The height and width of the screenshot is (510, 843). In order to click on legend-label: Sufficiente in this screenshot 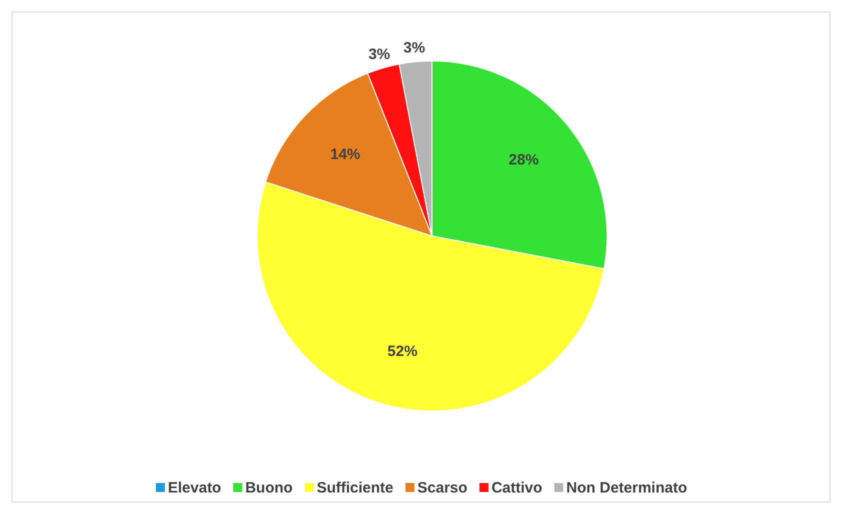, I will do `click(355, 488)`.